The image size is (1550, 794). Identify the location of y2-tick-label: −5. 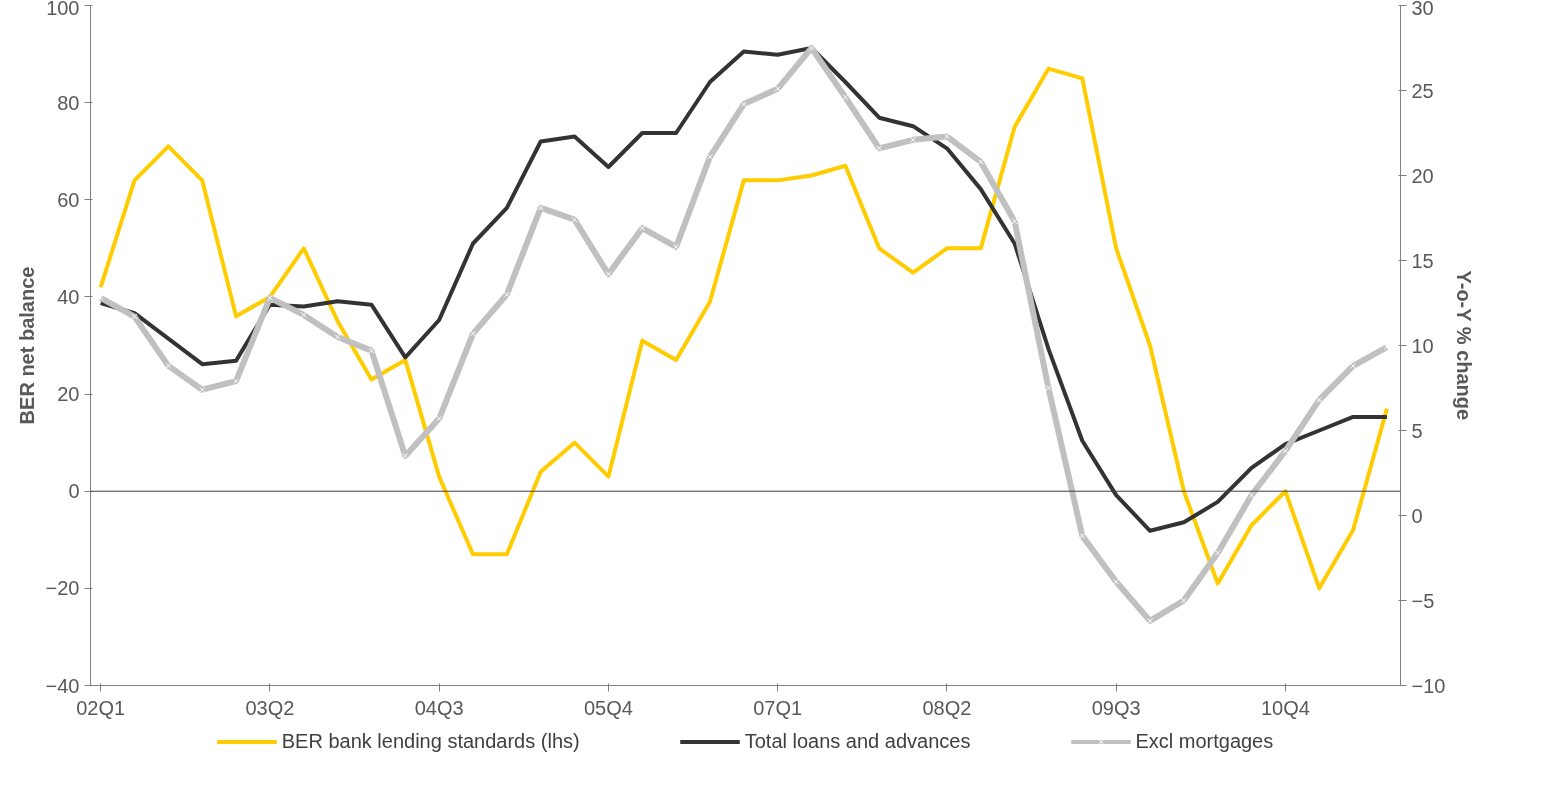
(1423, 600).